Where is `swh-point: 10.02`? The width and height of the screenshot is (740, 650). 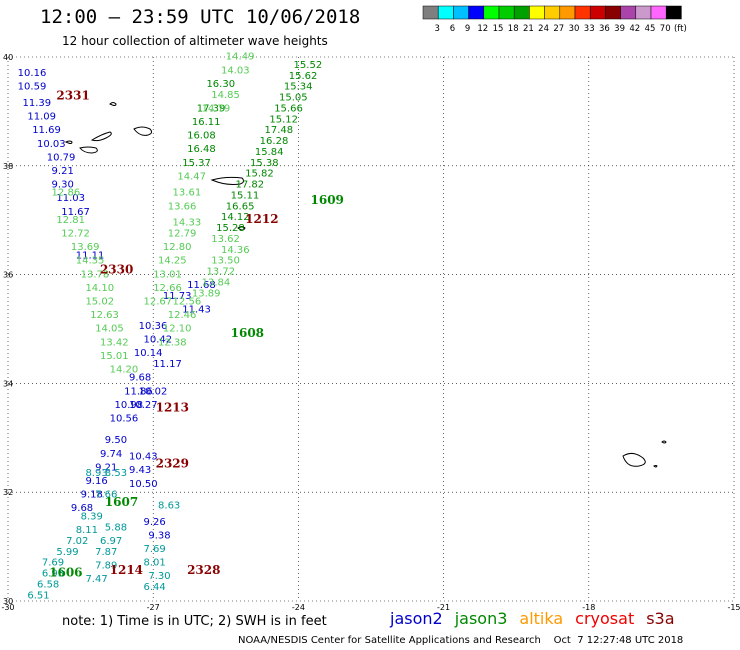 swh-point: 10.02 is located at coordinates (153, 391).